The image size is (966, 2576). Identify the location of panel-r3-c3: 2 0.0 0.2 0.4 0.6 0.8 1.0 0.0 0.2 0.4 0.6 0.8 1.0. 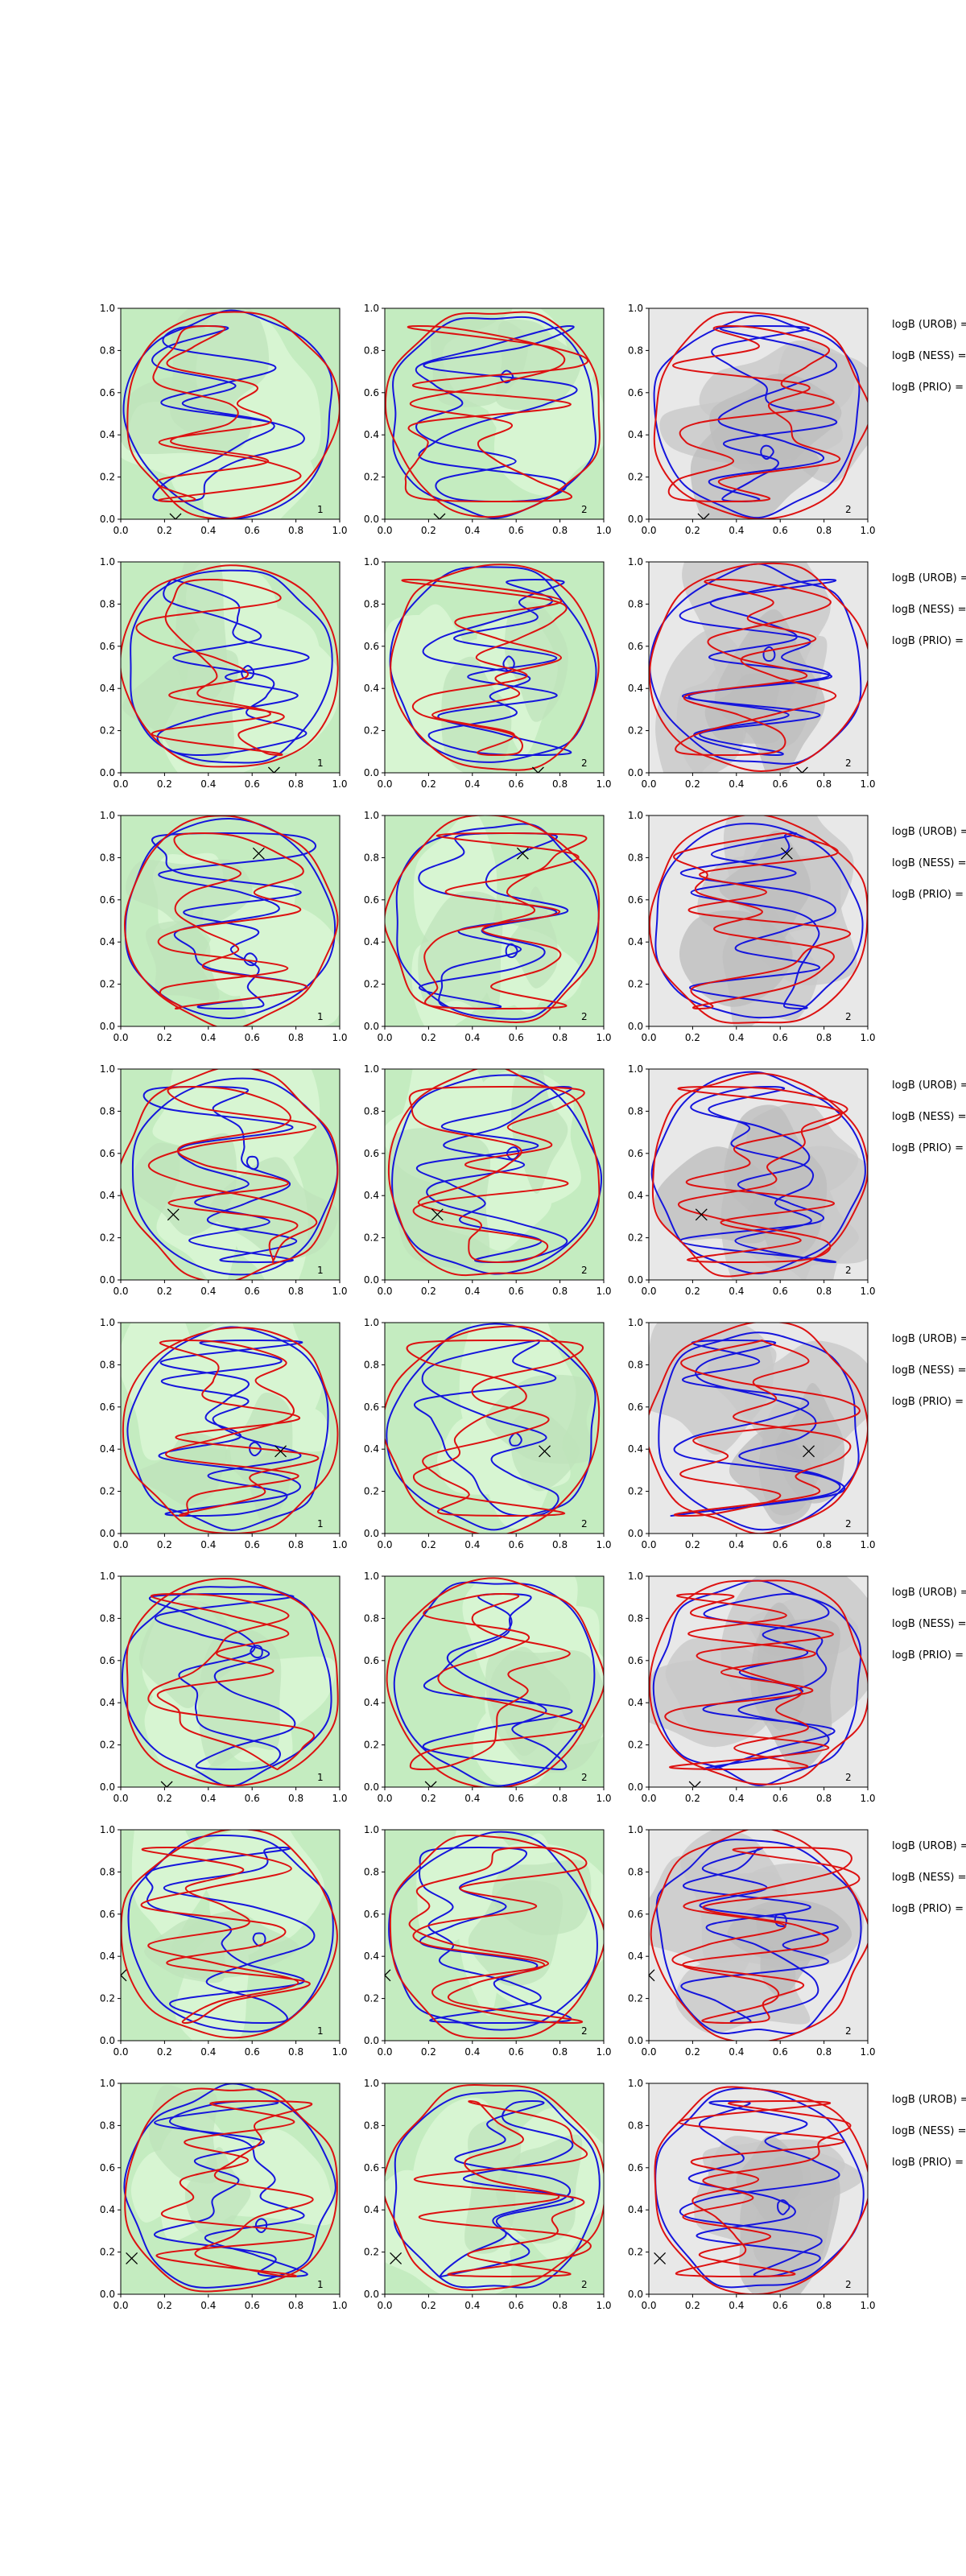
(752, 926).